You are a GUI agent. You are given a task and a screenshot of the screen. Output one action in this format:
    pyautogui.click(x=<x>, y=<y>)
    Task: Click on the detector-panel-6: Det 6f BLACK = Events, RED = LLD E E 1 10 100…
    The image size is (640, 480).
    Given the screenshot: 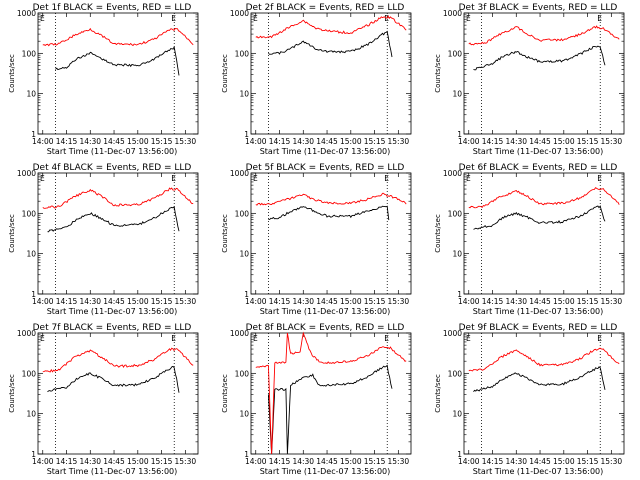 What is the action you would take?
    pyautogui.click(x=532, y=240)
    